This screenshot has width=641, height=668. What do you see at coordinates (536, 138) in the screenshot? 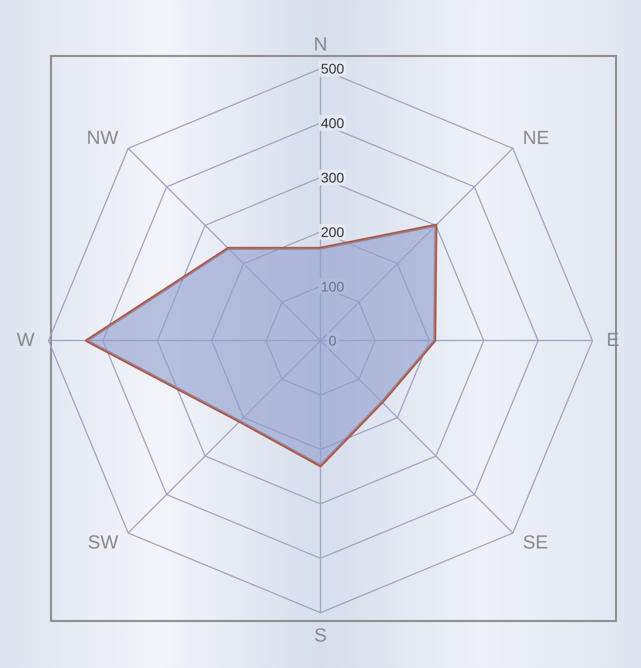
I see `spoke-label: NE` at bounding box center [536, 138].